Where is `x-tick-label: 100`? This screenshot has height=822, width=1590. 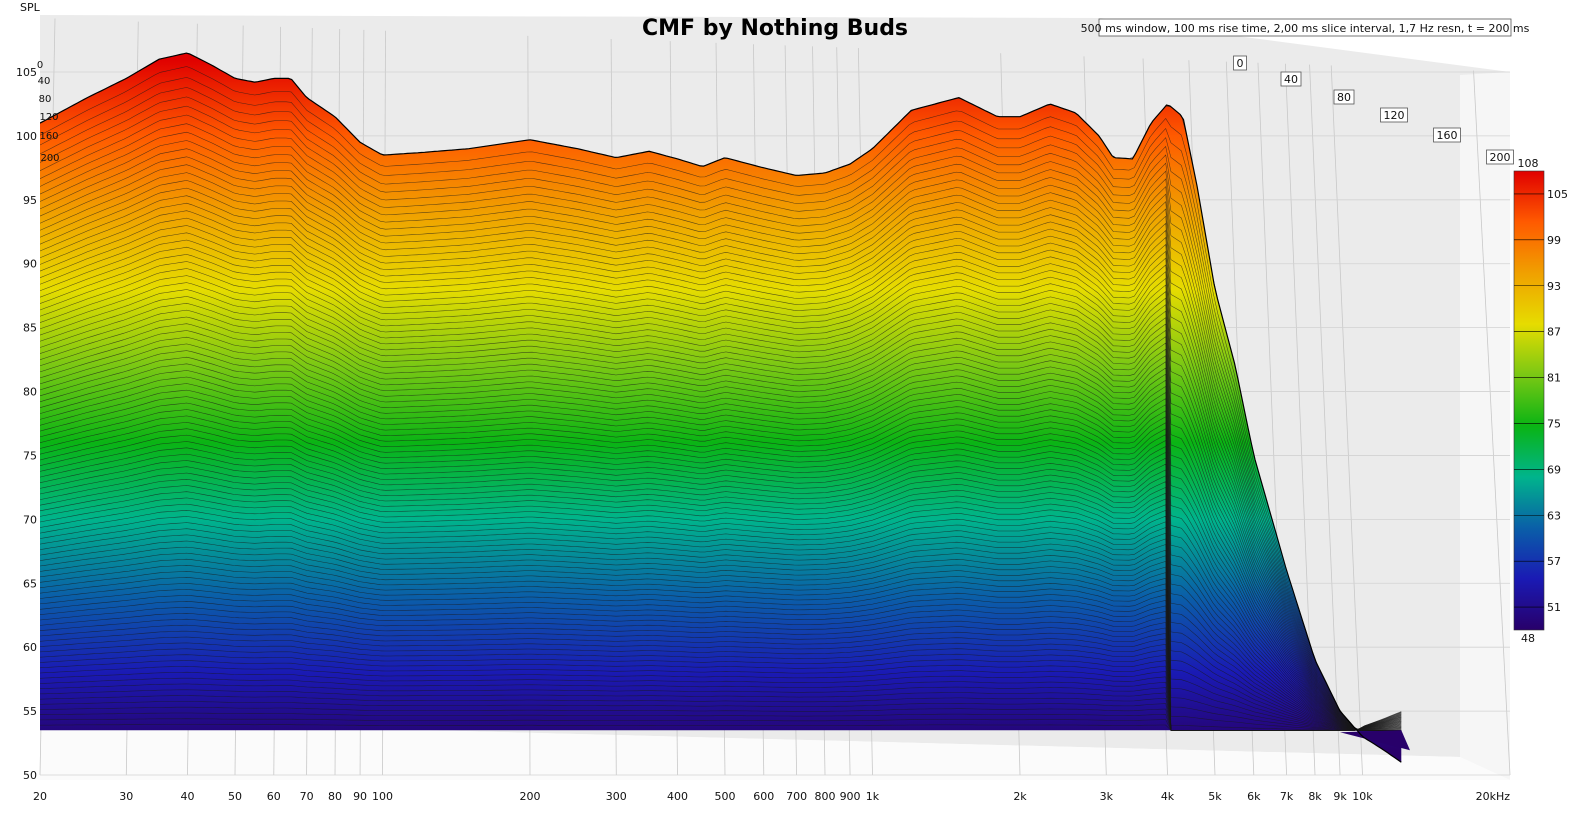 x-tick-label: 100 is located at coordinates (382, 796).